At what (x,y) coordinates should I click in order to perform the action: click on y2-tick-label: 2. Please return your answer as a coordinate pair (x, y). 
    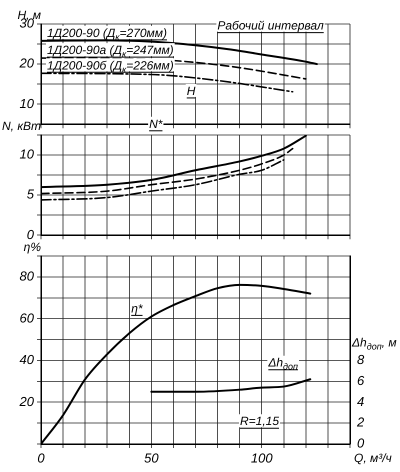
    Looking at the image, I should click on (360, 422).